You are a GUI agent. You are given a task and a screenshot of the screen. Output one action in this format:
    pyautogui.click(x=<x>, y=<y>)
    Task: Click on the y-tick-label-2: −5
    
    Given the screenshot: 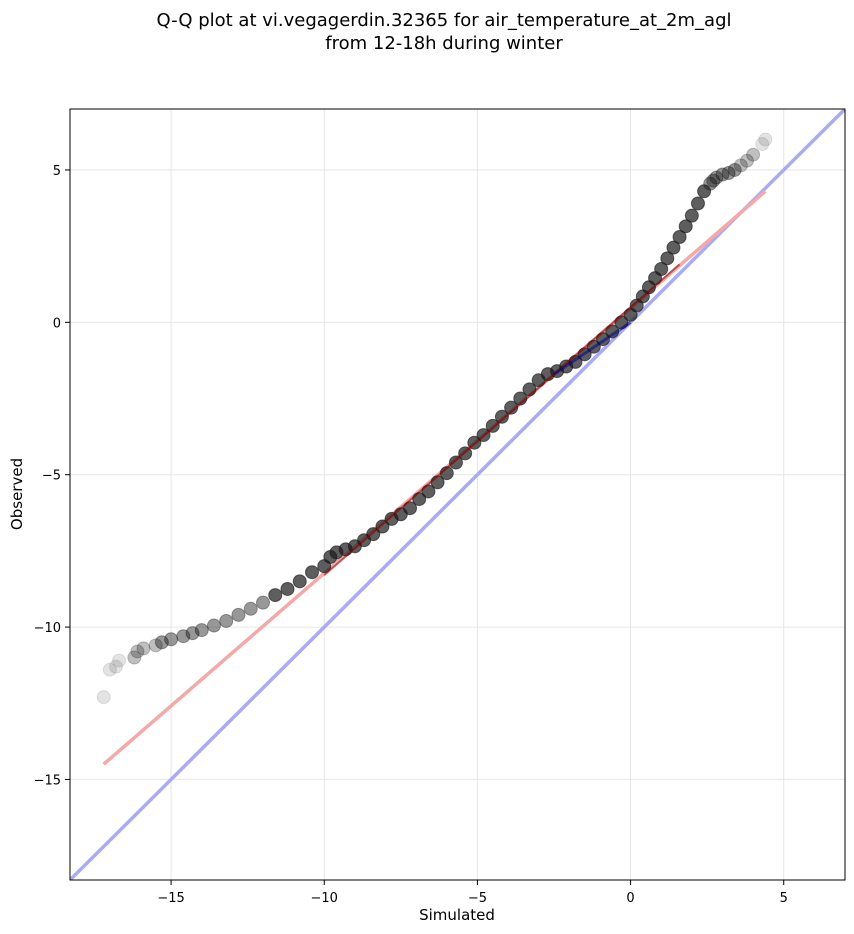 What is the action you would take?
    pyautogui.click(x=51, y=476)
    